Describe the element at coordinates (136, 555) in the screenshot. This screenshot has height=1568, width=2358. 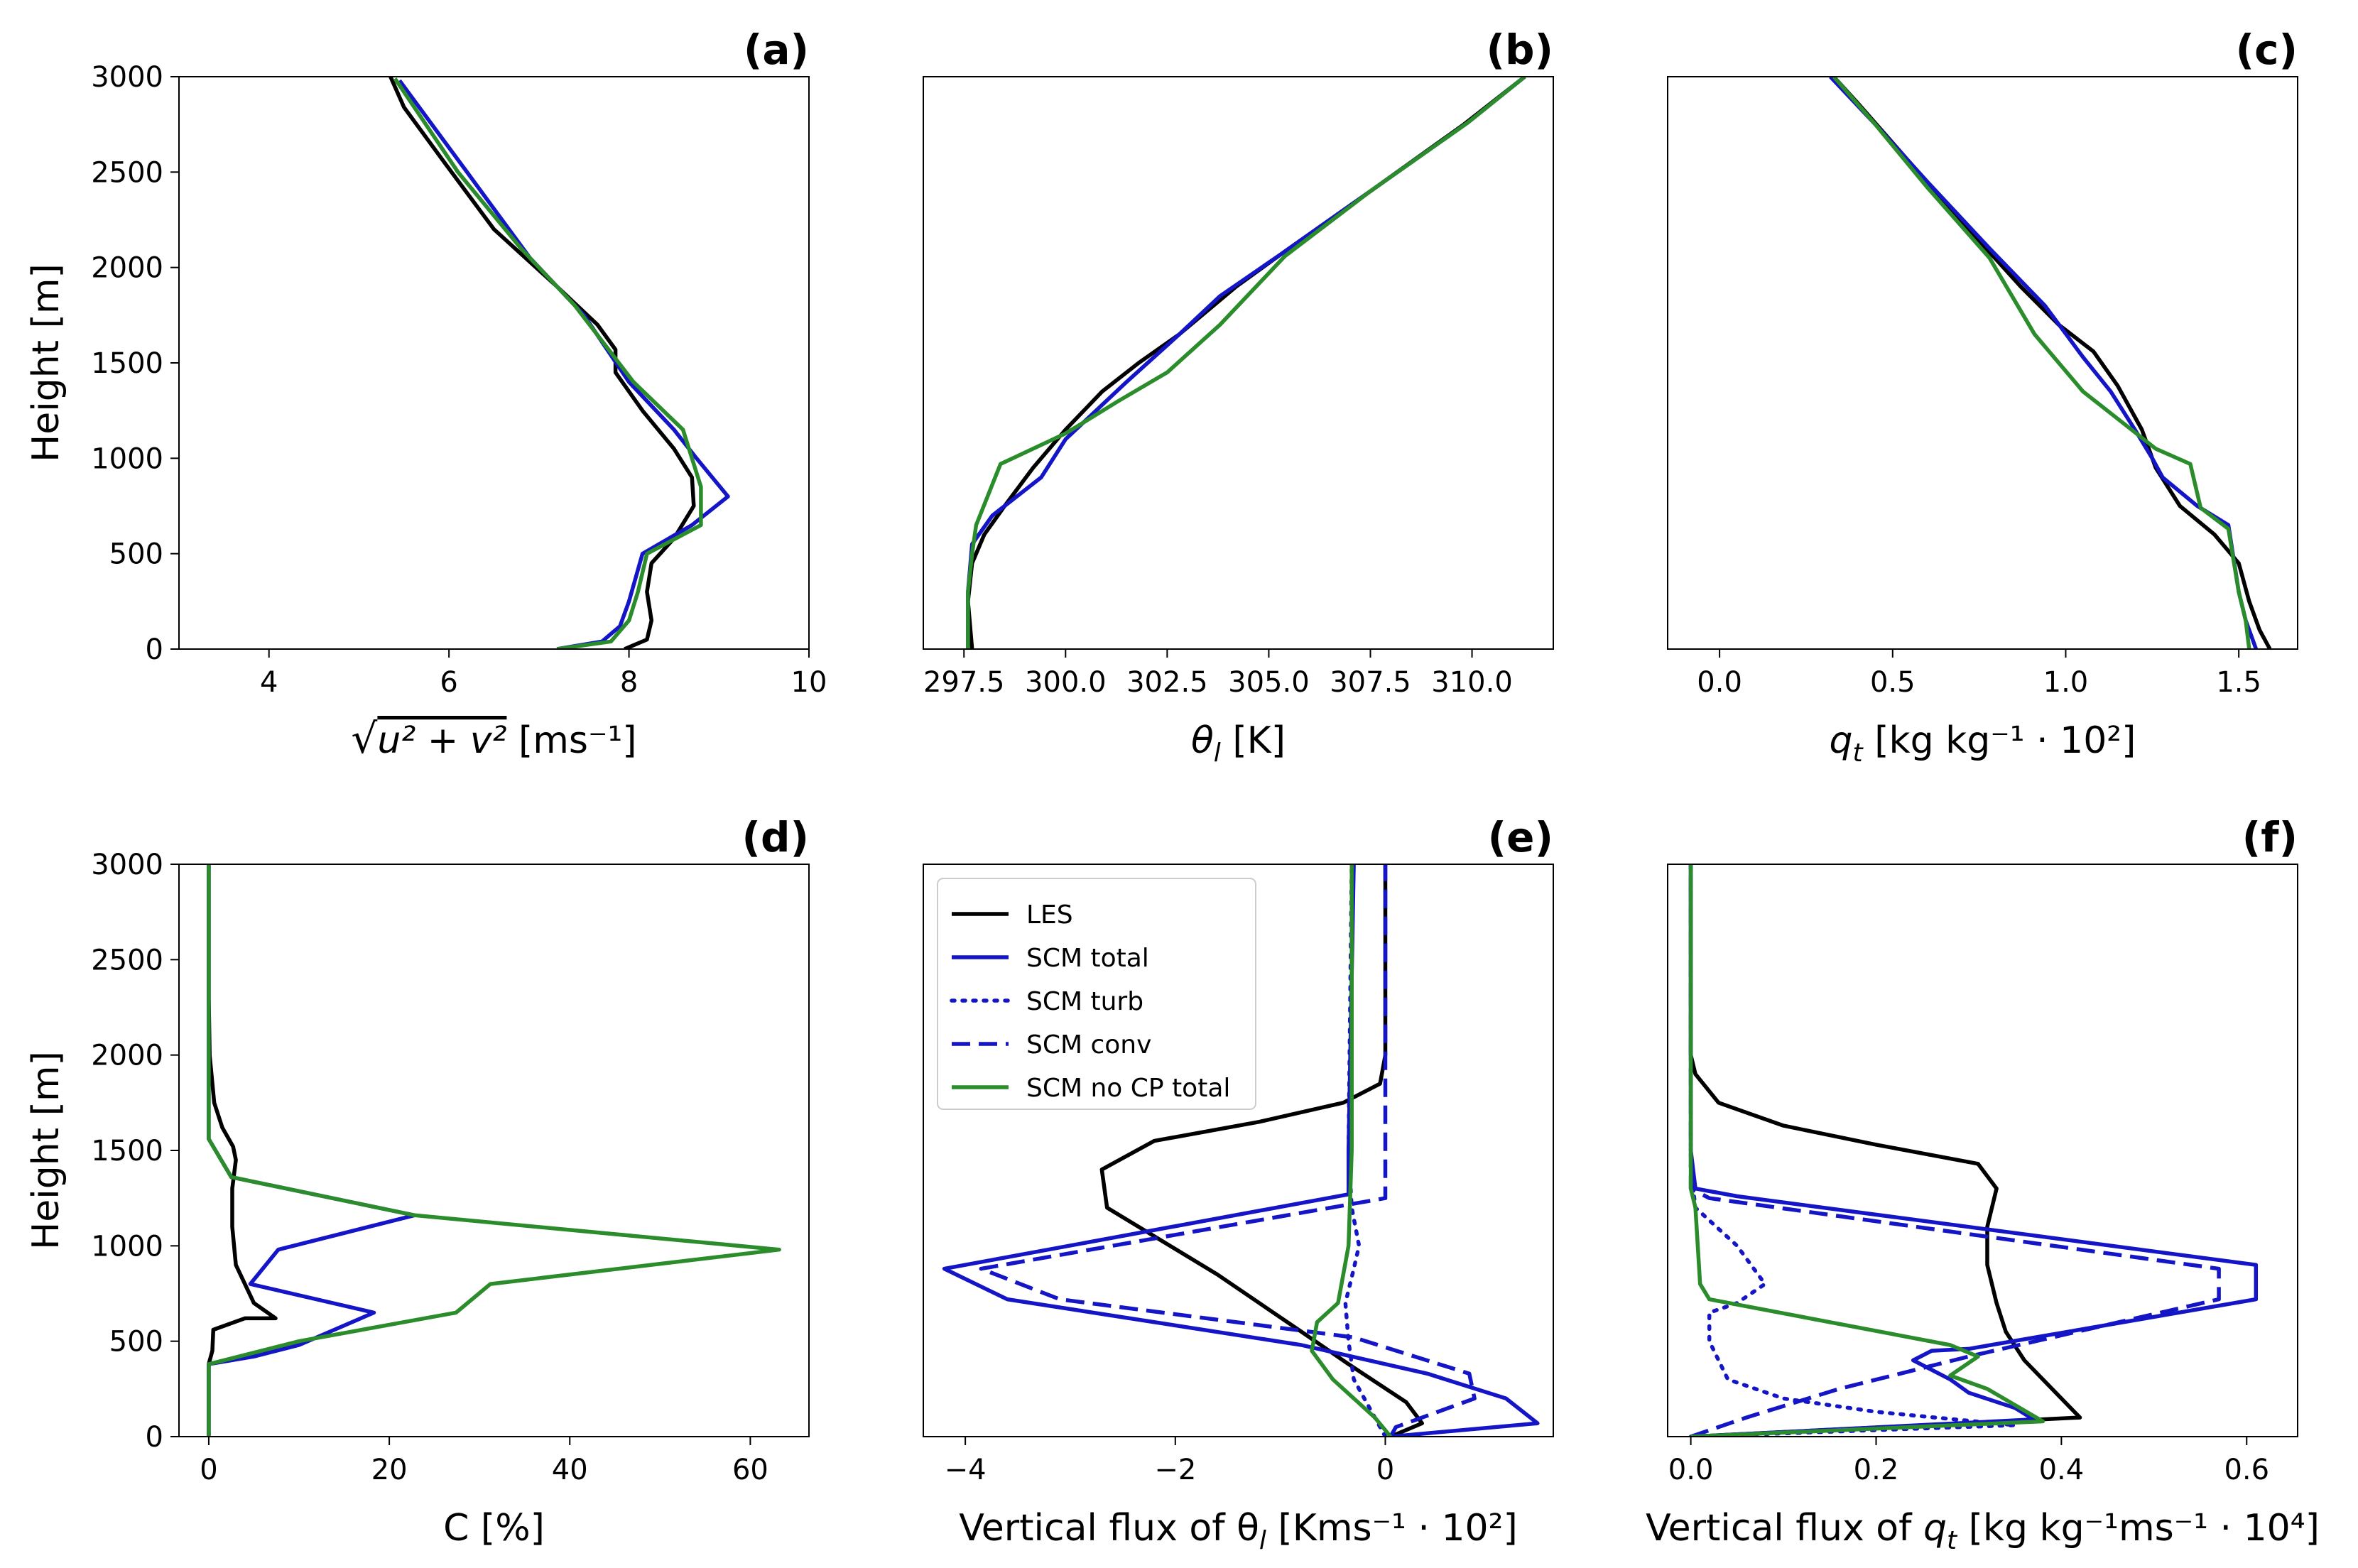
I see `y-tick-label: 500` at that location.